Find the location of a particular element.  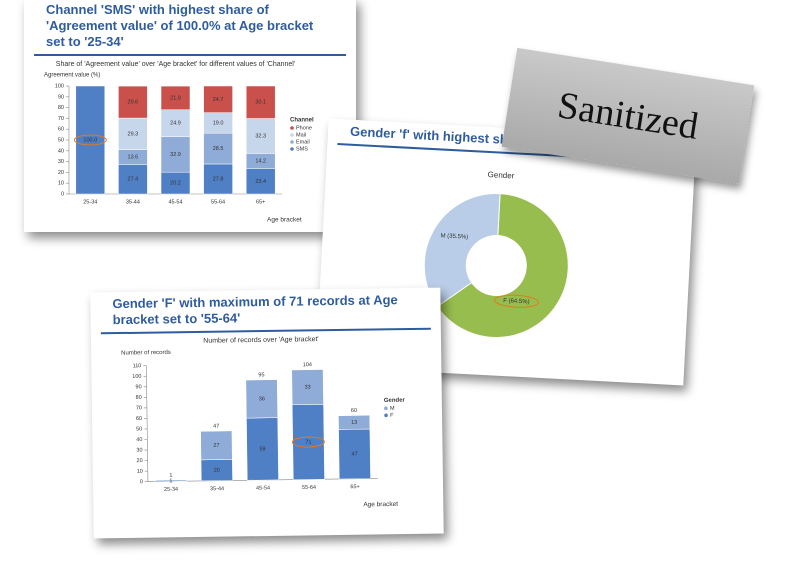

x-tick-label: 45-54 is located at coordinates (175, 202).